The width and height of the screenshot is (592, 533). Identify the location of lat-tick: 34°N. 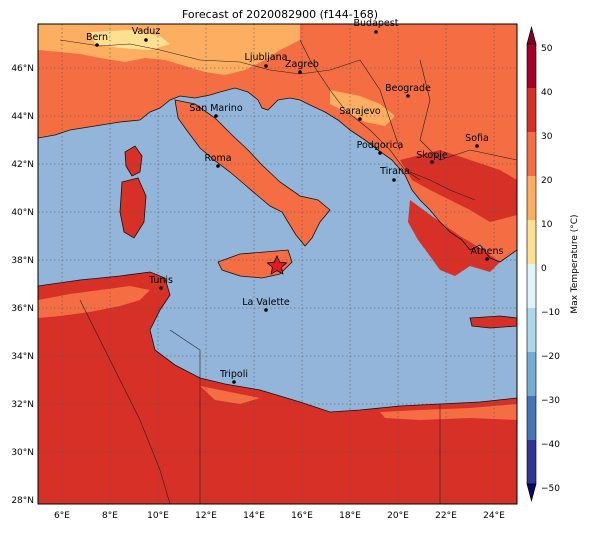
(22, 357).